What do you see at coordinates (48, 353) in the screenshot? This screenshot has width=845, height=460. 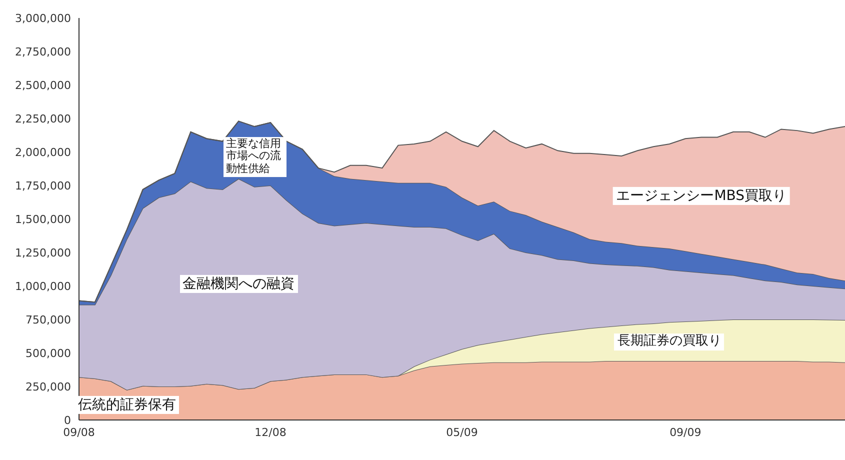 I see `y-tick-label: 500,000` at bounding box center [48, 353].